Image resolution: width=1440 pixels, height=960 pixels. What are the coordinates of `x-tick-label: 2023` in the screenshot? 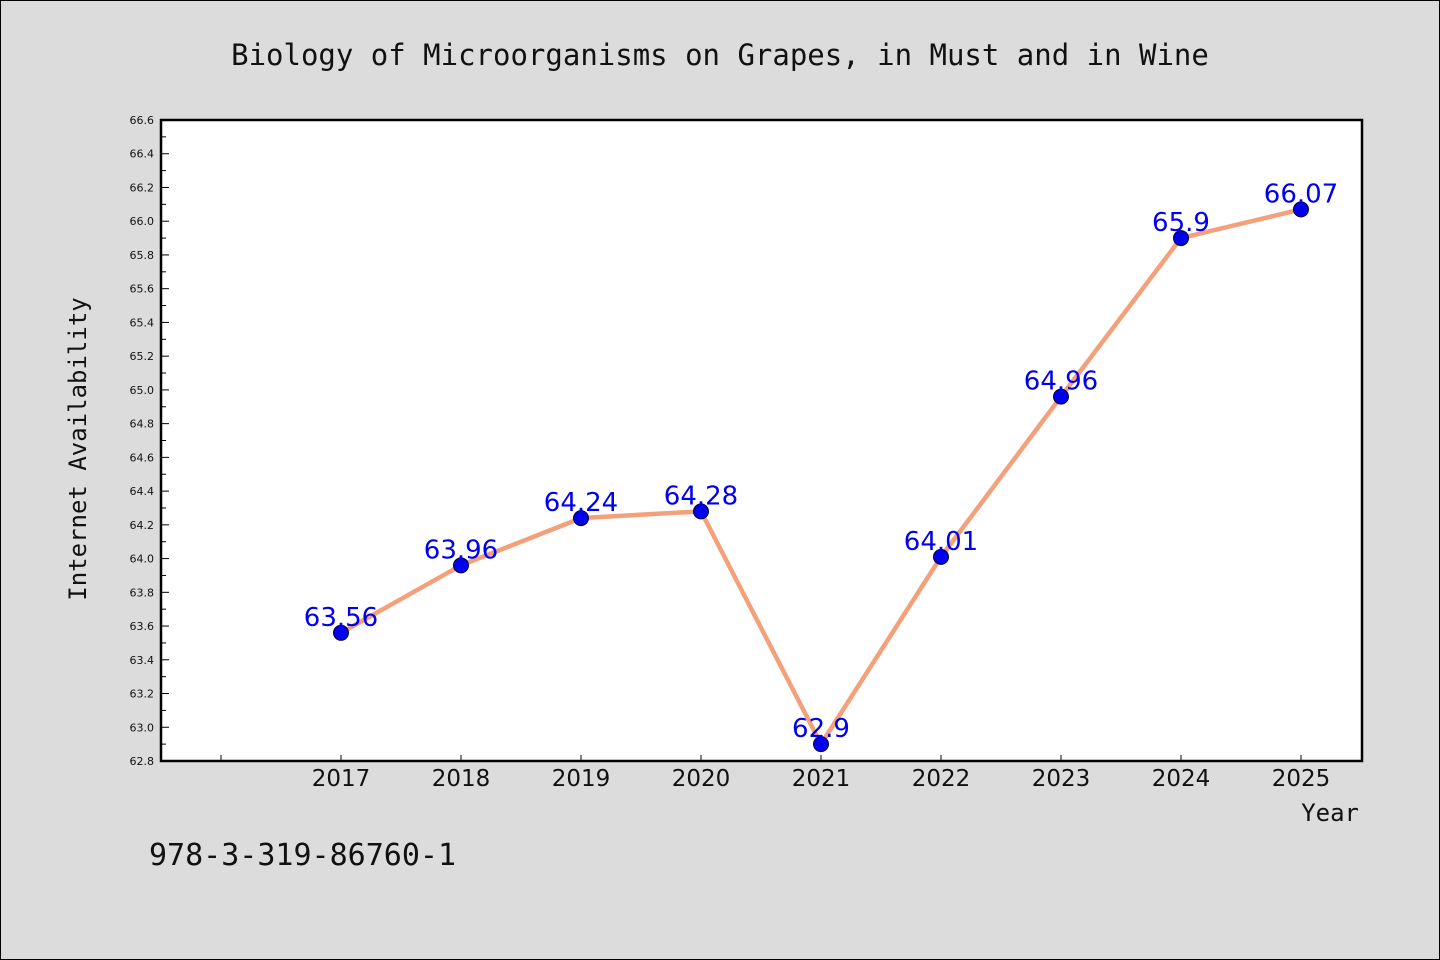 It's located at (1061, 779).